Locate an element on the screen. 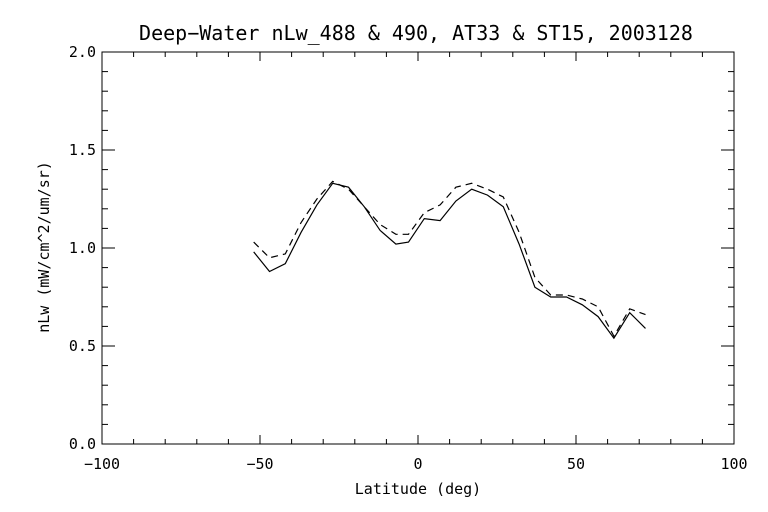  y-tick-label: 2.0 is located at coordinates (82, 52).